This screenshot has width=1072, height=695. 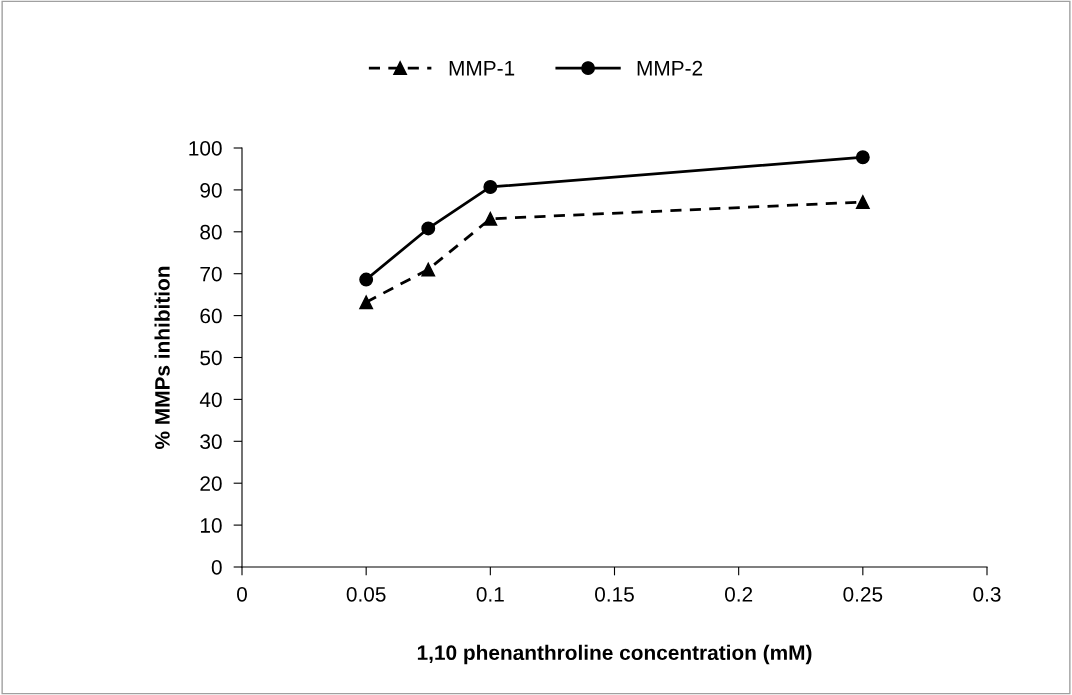 I want to click on x-tick-label: 0.1, so click(x=490, y=594).